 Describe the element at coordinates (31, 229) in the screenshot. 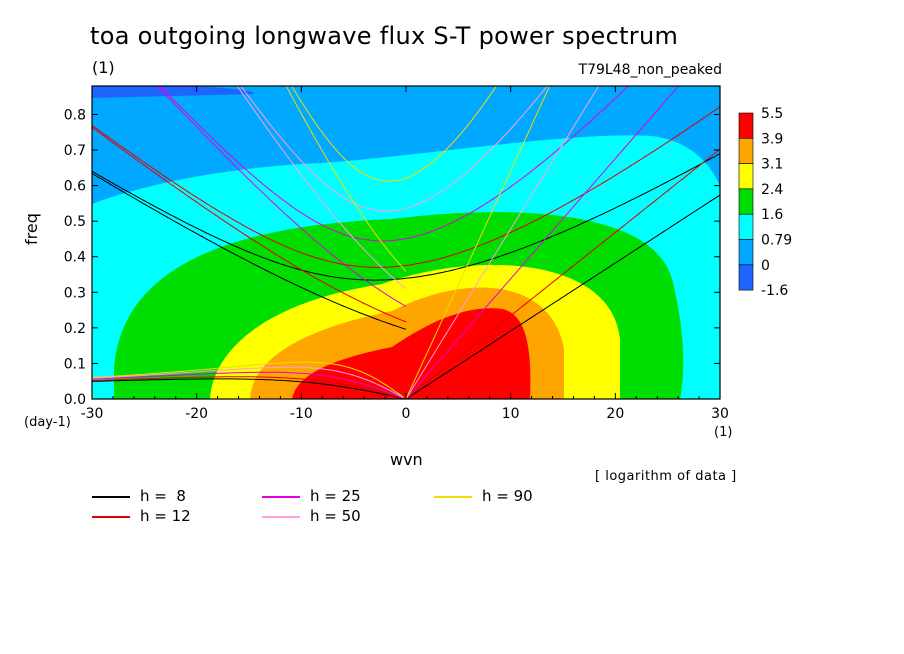

I see `y-axis-label: freq` at that location.